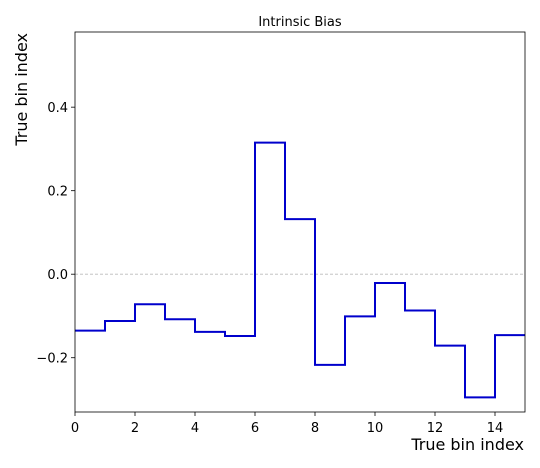  What do you see at coordinates (52, 359) in the screenshot?
I see `y-tick-label: −0.2` at bounding box center [52, 359].